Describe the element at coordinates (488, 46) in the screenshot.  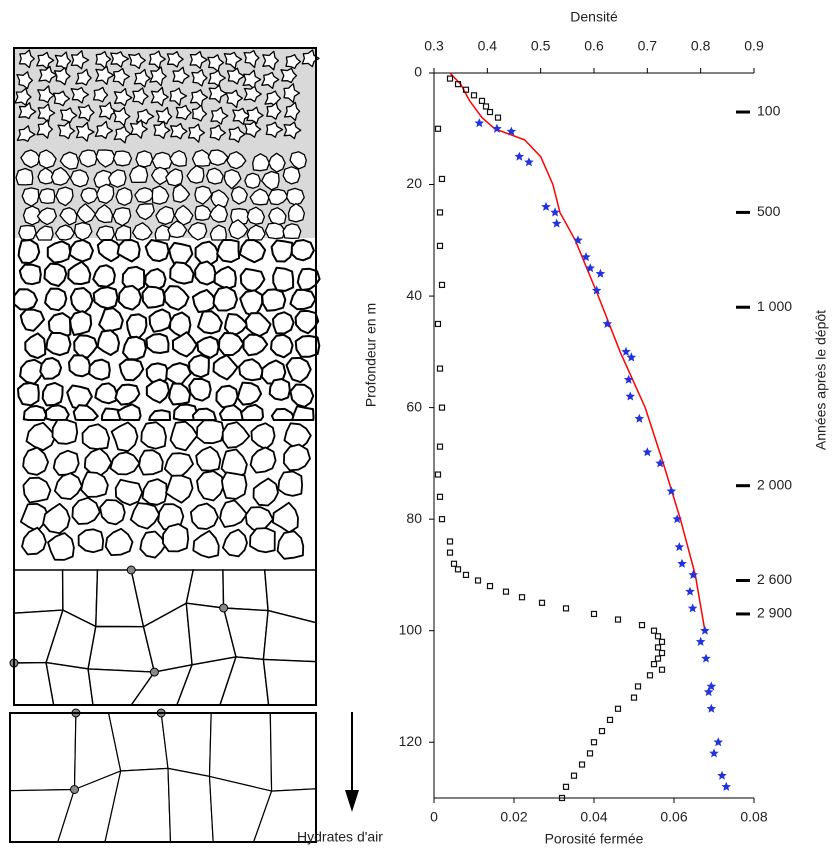
I see `x2-tick-label: 0.4` at that location.